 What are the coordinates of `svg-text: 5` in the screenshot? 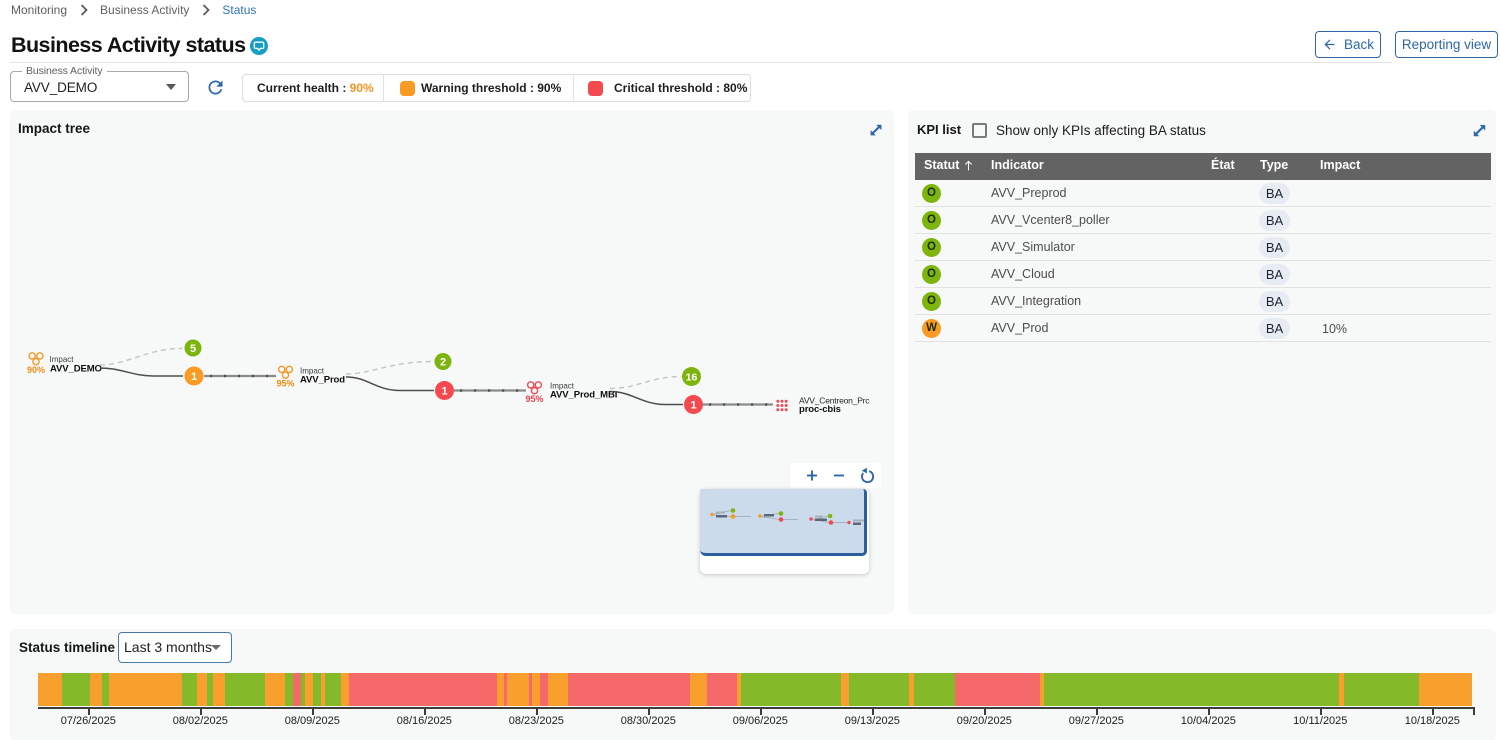 It's located at (193, 349).